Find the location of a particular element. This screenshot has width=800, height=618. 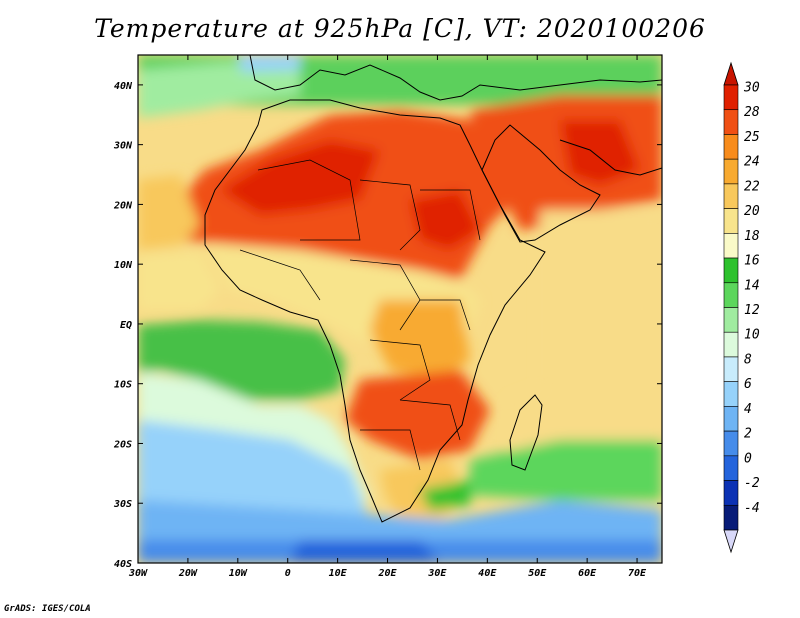

longitude-labels: 30W 20W 10W 0 10E 20E 30E 40E 50E 60E 70E is located at coordinates (387, 573).